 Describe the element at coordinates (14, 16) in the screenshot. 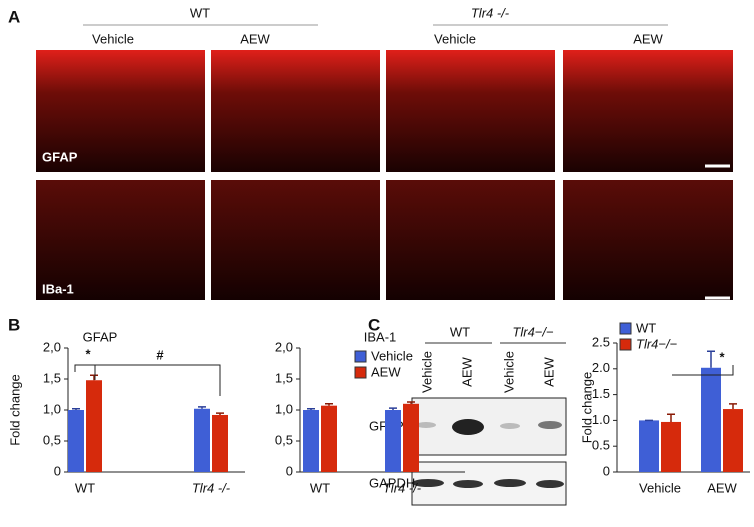

I see `panel-label: A` at that location.